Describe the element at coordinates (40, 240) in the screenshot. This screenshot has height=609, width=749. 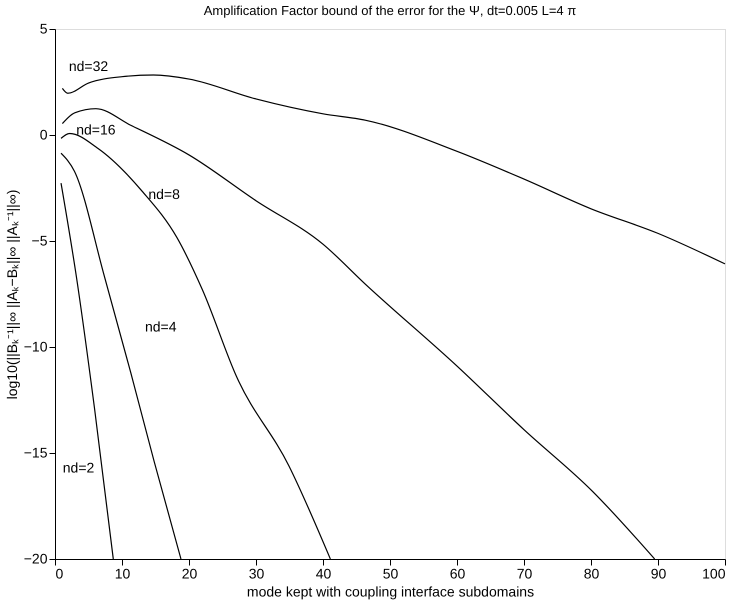
I see `y-tick-label: −5` at that location.